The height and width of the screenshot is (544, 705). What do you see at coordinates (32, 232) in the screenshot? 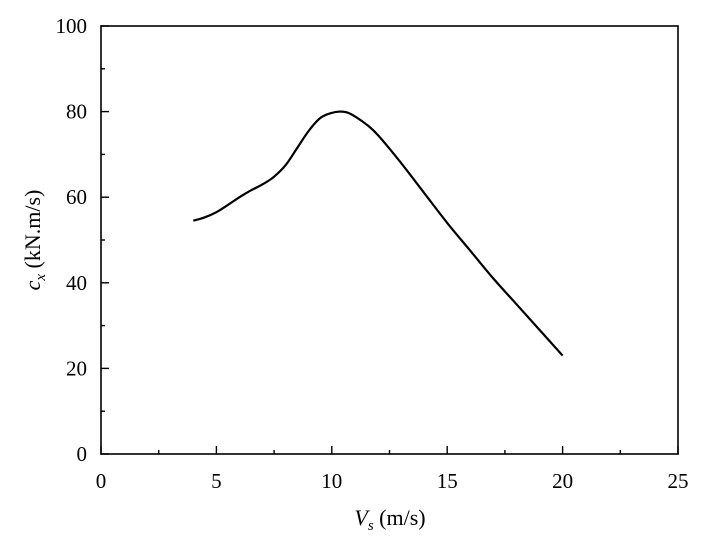
I see `y-axis-unit: (kN.m/s)` at bounding box center [32, 232].